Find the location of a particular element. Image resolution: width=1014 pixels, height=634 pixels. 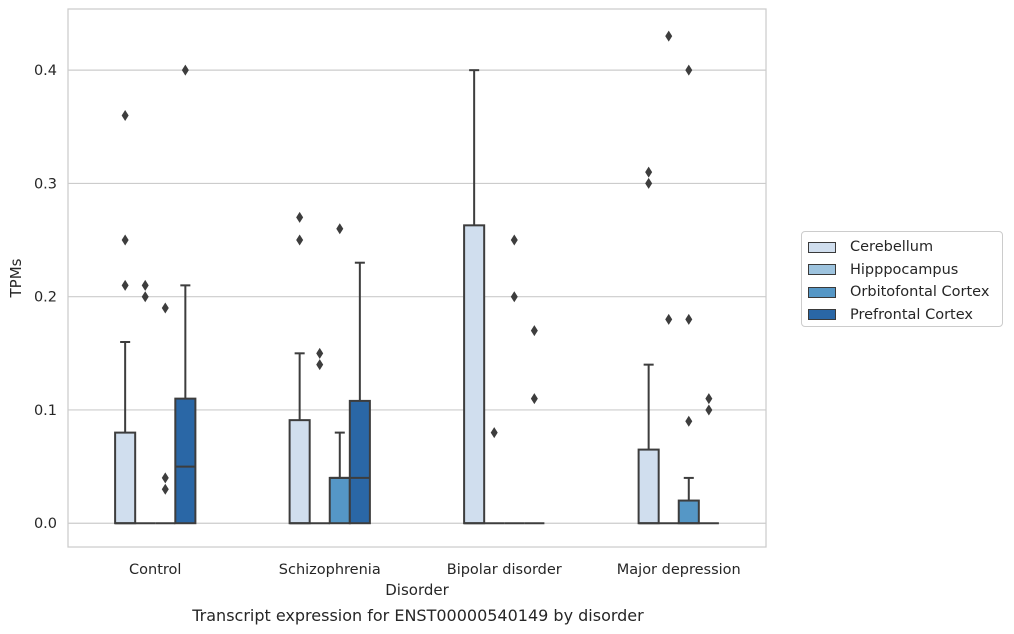

legend-item: Prefrontal Cortex is located at coordinates (905, 315).